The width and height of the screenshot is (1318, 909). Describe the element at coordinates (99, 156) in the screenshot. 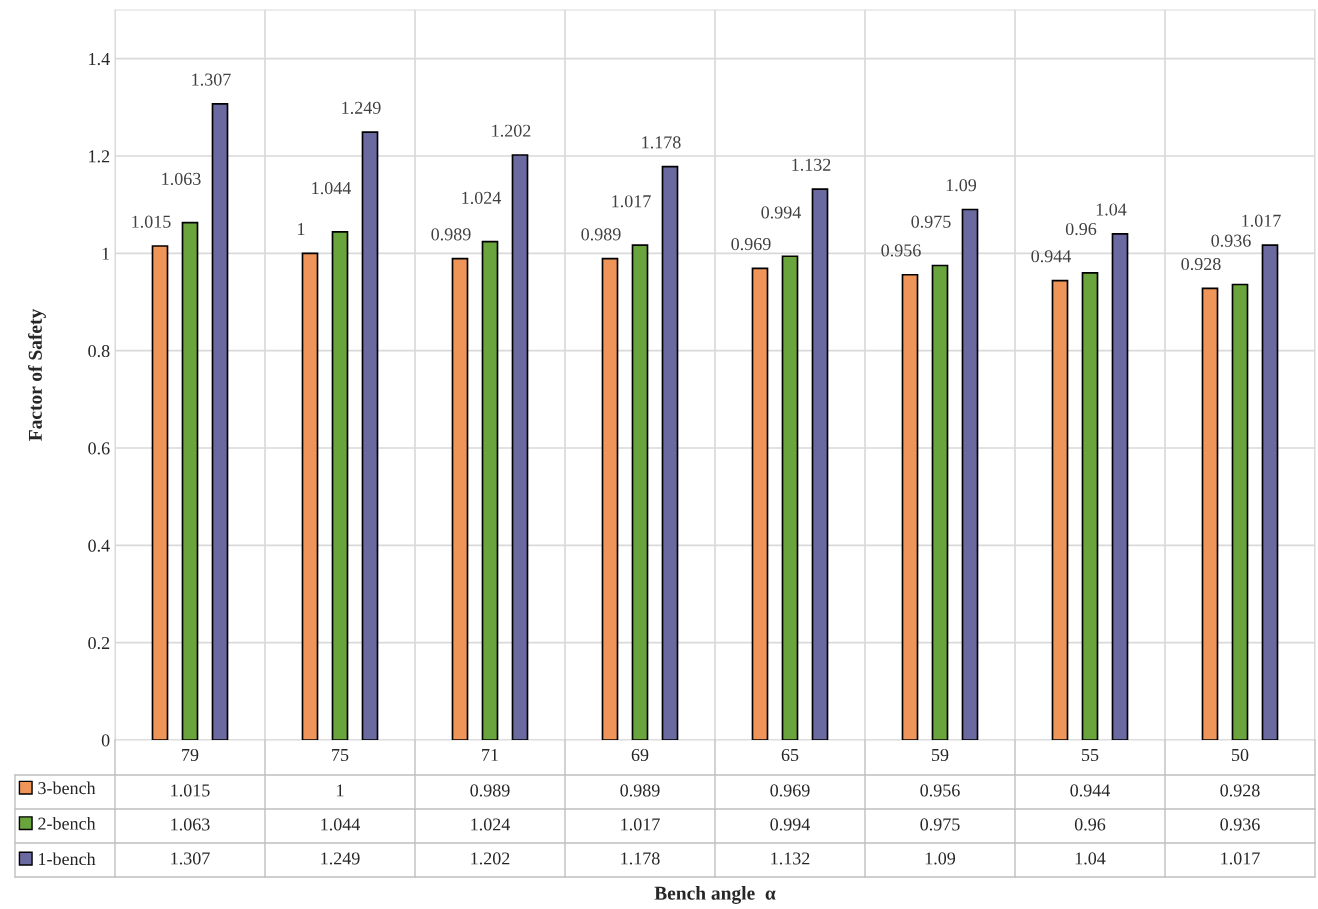

I see `y-tick-label: 1.2` at that location.